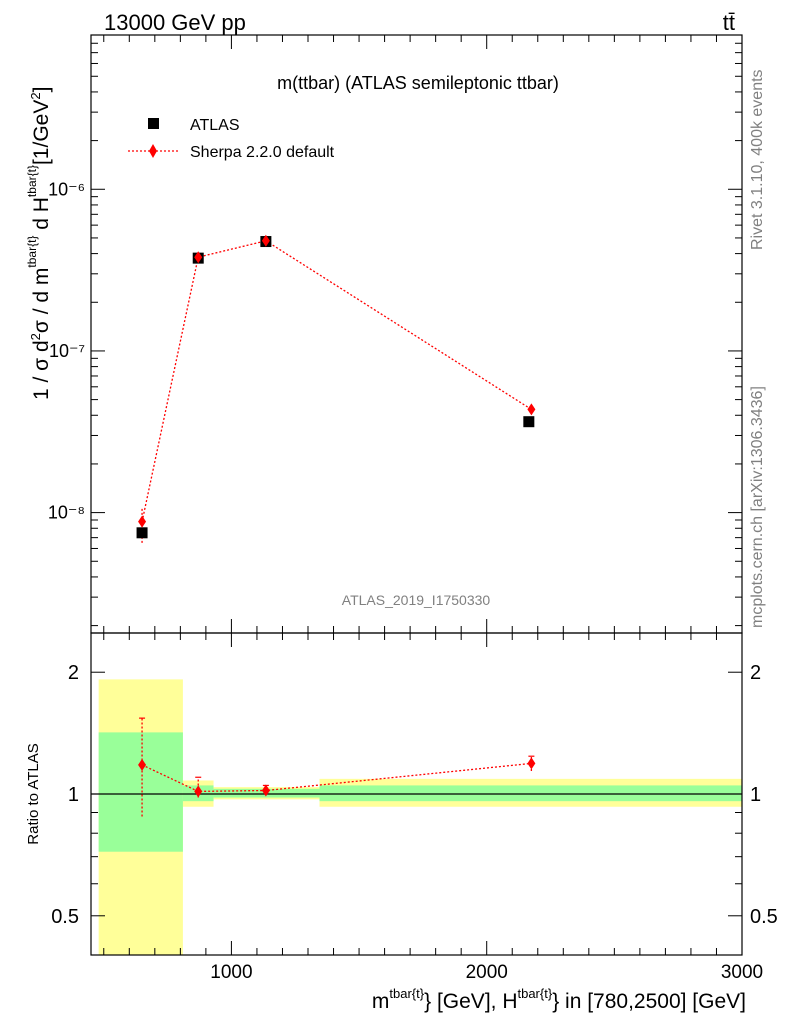 The width and height of the screenshot is (786, 1024). I want to click on analysis-id: ATLAS_2019_I1750330, so click(416, 600).